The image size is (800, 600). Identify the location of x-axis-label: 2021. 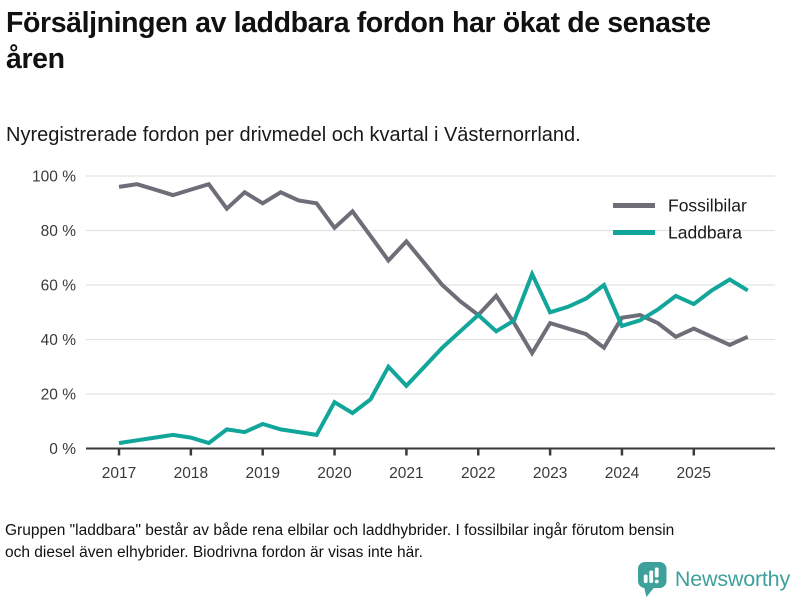
(406, 473).